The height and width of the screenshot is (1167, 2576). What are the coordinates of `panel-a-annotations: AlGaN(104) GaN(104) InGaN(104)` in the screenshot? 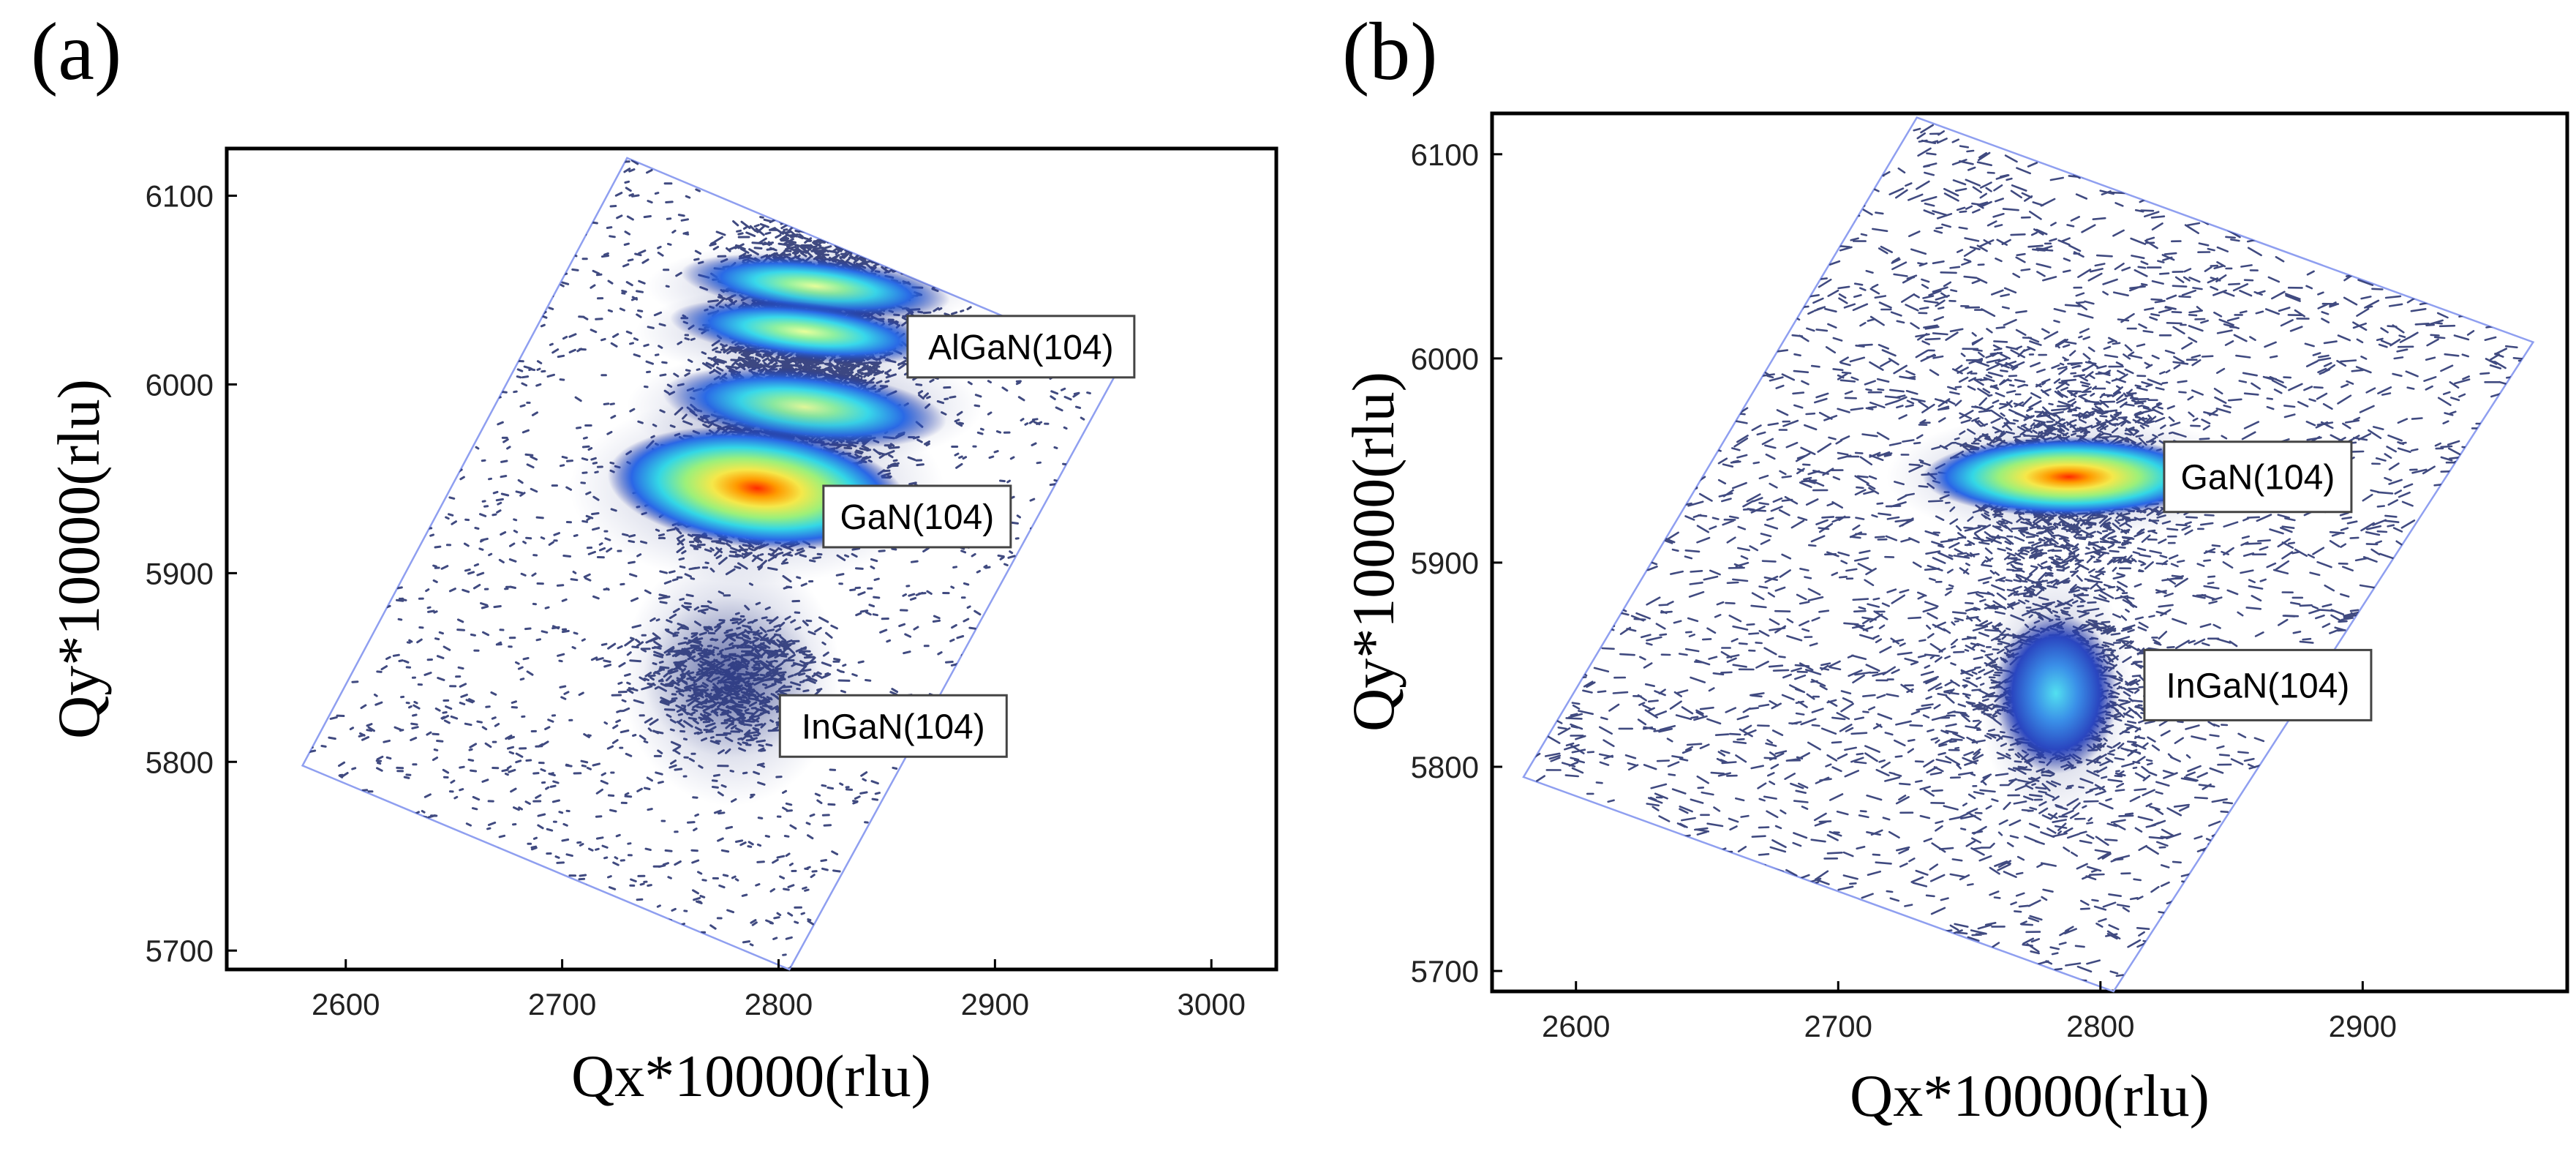 It's located at (957, 536).